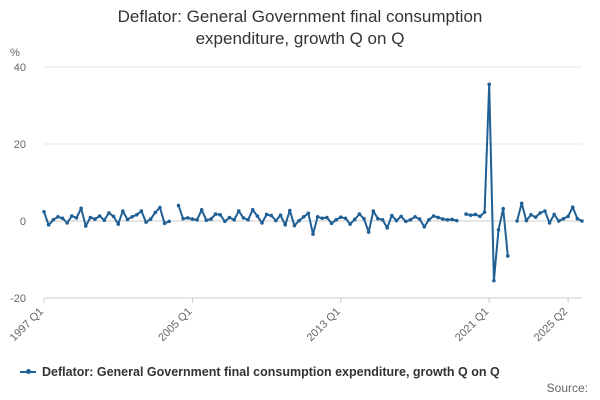  Describe the element at coordinates (175, 325) in the screenshot. I see `x-tick-label-1: 2005 Q1` at that location.